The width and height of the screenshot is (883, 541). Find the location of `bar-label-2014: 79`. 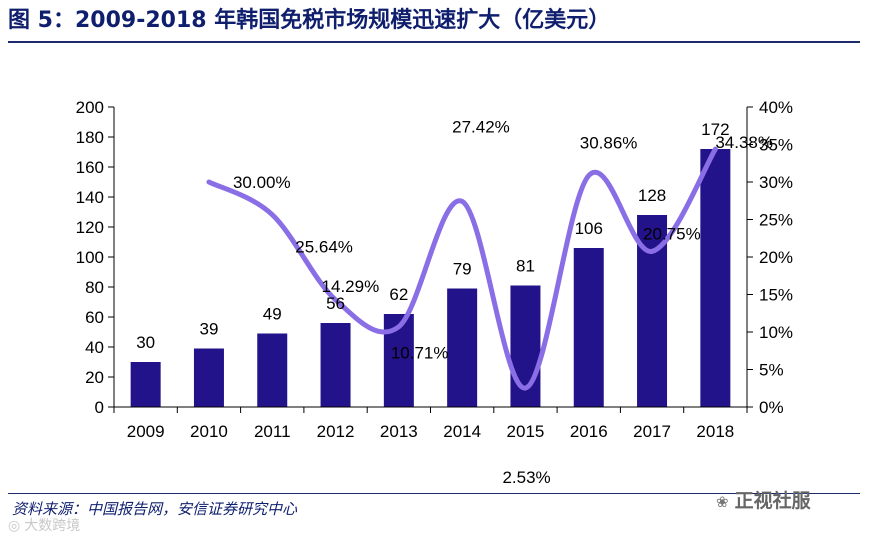

bar-label-2014: 79 is located at coordinates (462, 269).